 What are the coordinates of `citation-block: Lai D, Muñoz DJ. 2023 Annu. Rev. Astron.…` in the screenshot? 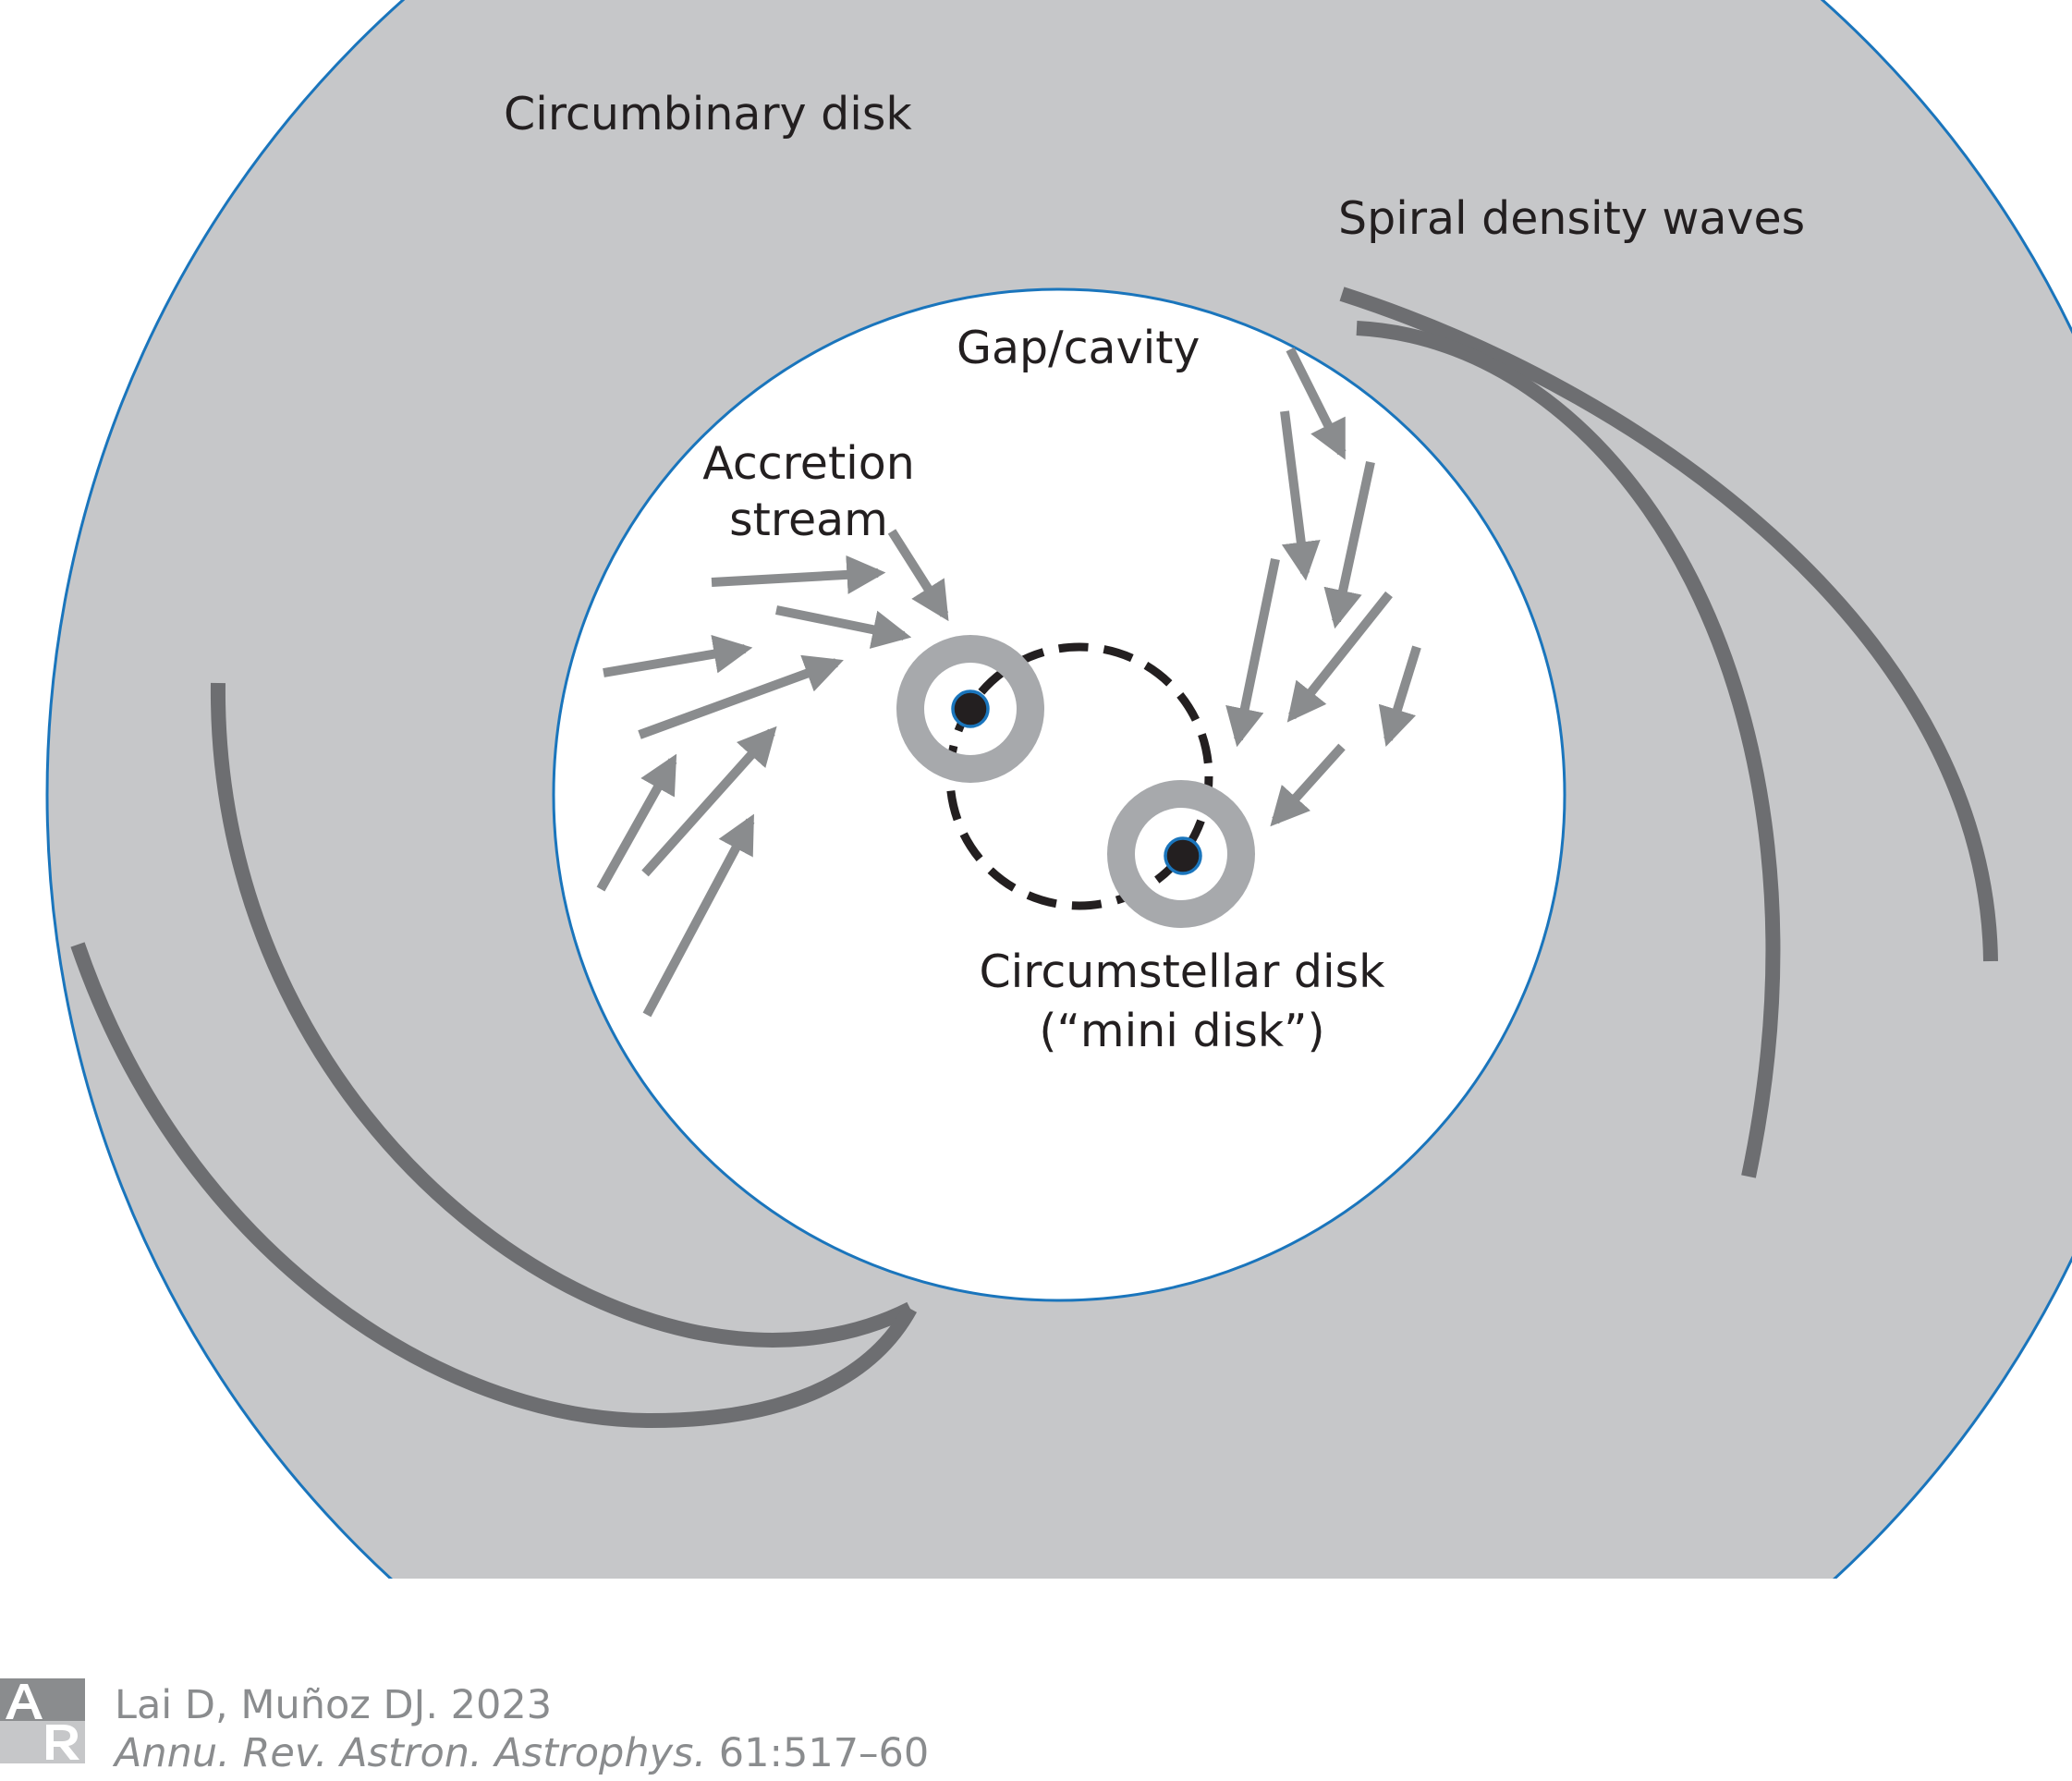 It's located at (1036, 1722).